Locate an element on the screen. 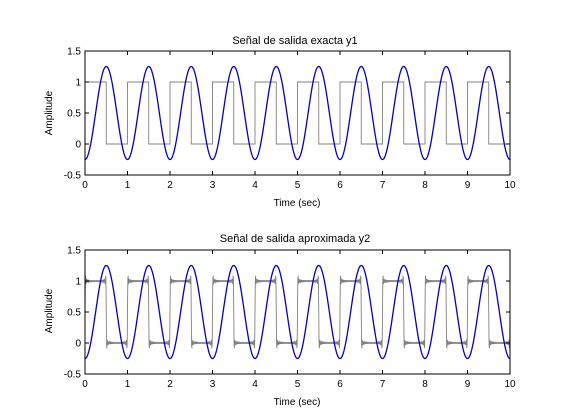  plot-title: Señal de salida exacta y1 is located at coordinates (294, 41).